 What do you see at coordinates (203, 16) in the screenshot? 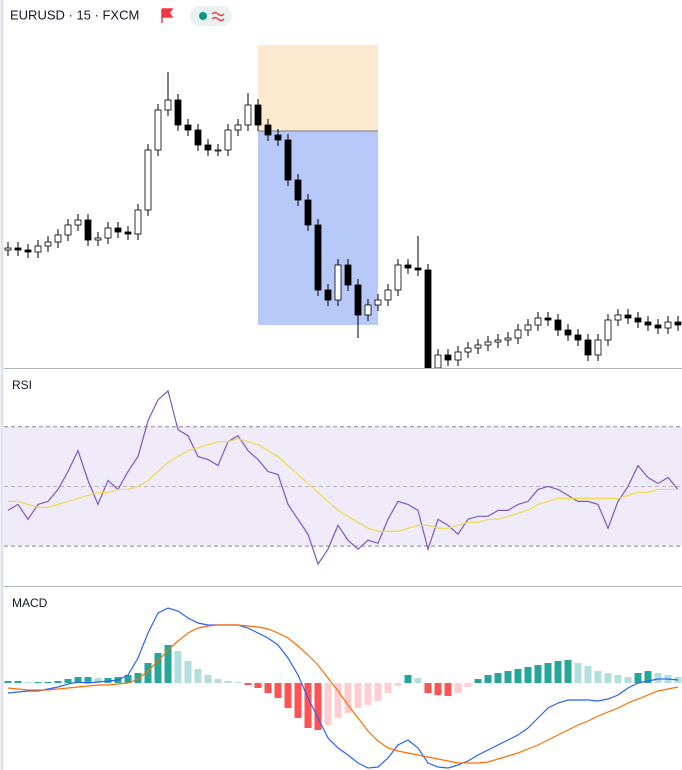
I see `status-dot` at bounding box center [203, 16].